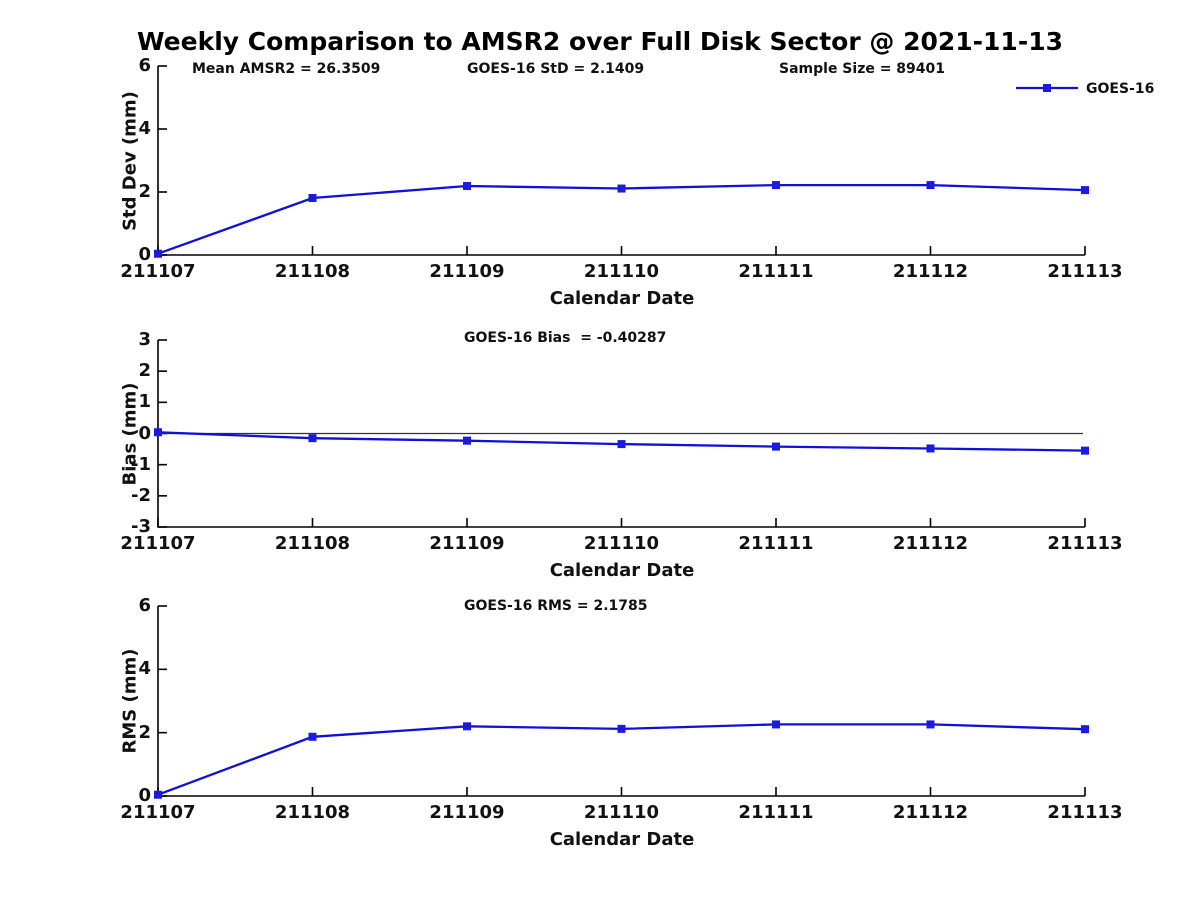 The image size is (1200, 900). What do you see at coordinates (286, 69) in the screenshot?
I see `annotation-mean-amsr2: Mean AMSR2 = 26.3509` at bounding box center [286, 69].